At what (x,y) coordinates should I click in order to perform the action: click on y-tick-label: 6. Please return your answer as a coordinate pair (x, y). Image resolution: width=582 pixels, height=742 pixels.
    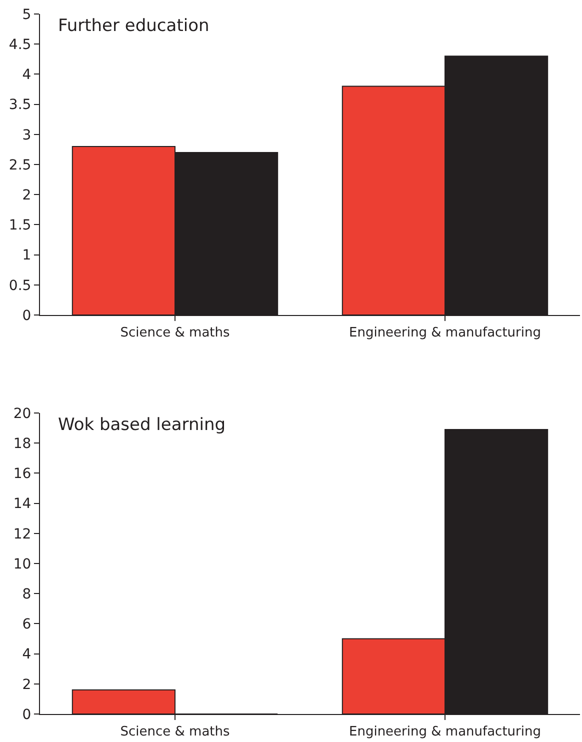
    Looking at the image, I should click on (27, 624).